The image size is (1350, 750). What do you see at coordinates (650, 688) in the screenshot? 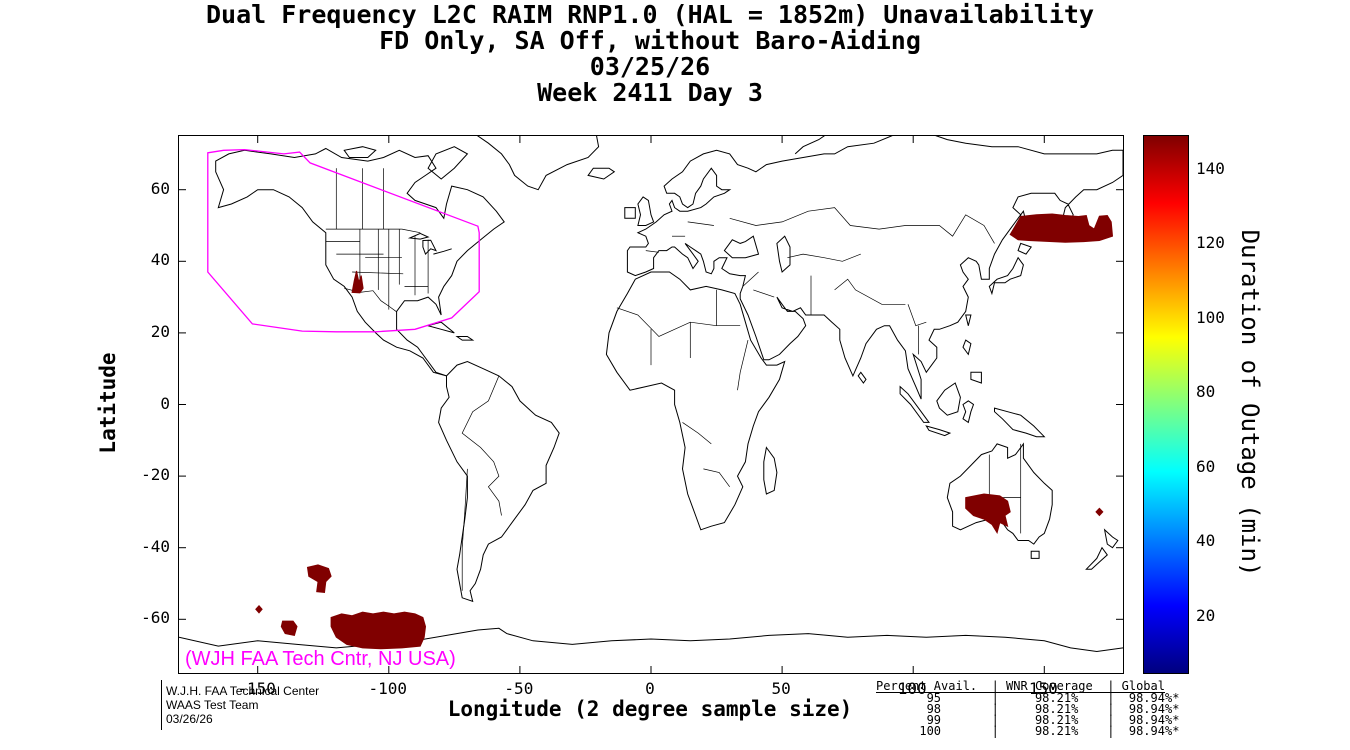
I see `x-tick-label: 0` at bounding box center [650, 688].